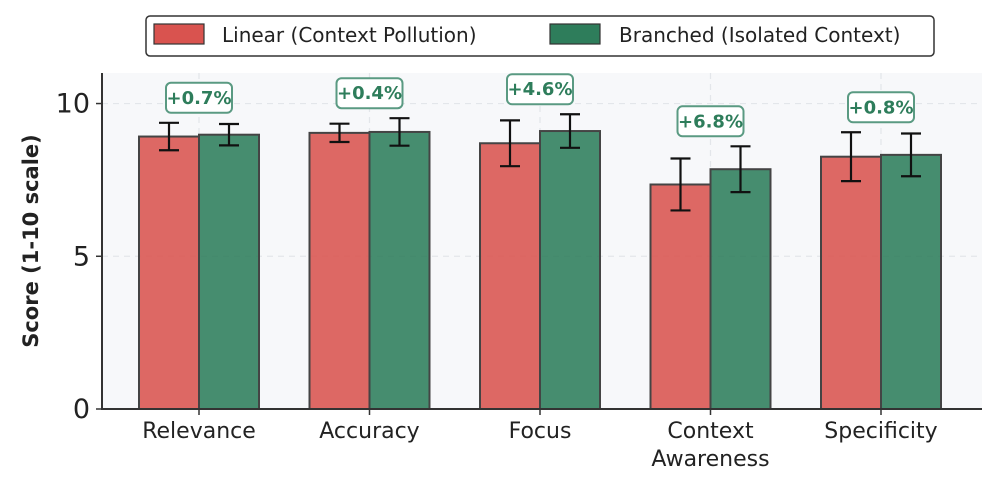 This screenshot has width=998, height=490. Describe the element at coordinates (199, 431) in the screenshot. I see `x-tick-label: Relevance` at that location.